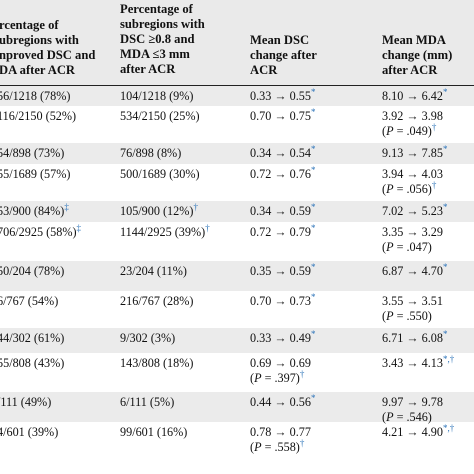  Describe the element at coordinates (418, 361) in the screenshot. I see `cell-mean-mda: 3.43 → 4.13*,†` at that location.